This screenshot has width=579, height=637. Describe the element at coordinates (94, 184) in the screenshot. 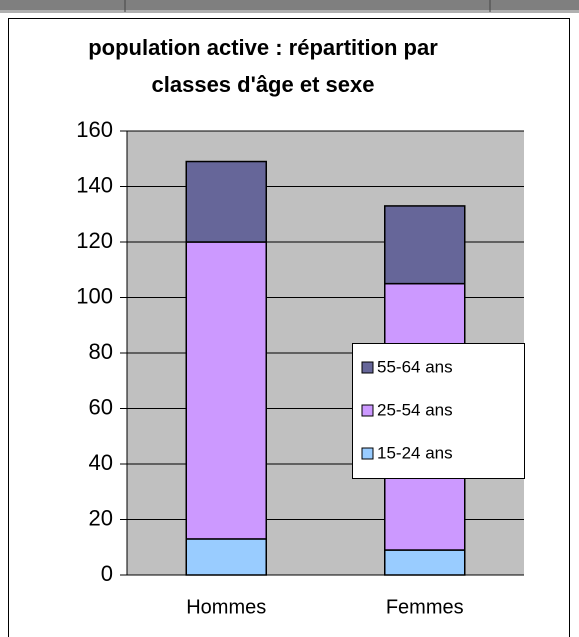

I see `y-tick-label: 140` at that location.